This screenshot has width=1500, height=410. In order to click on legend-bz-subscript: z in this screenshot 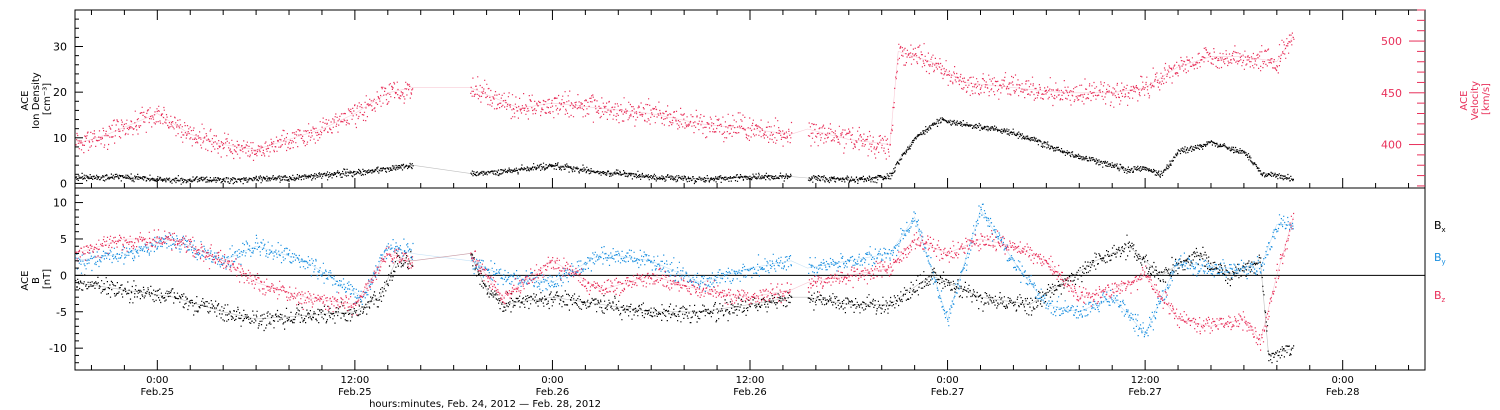, I will do `click(1444, 300)`.